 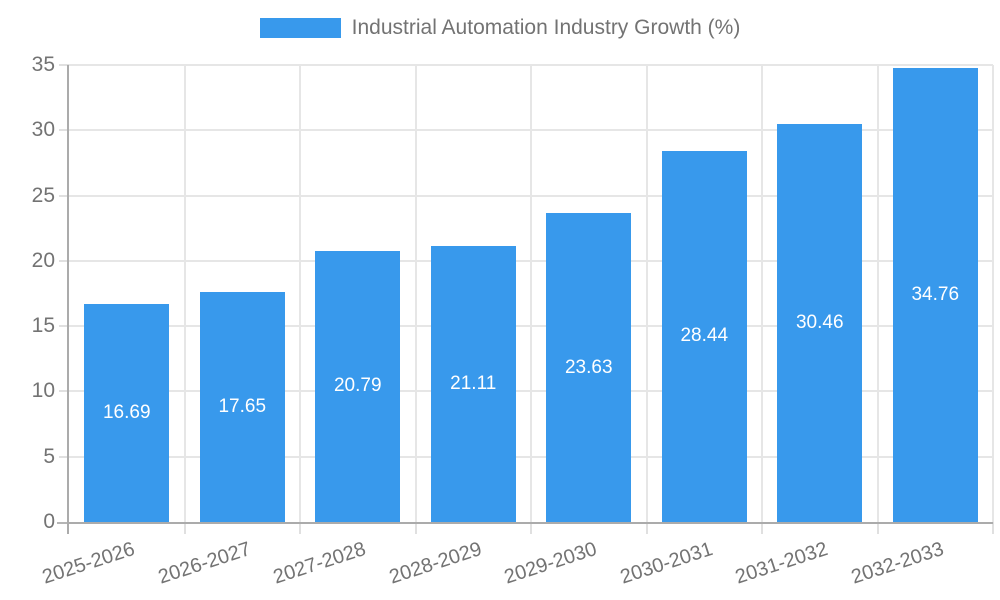 I want to click on y-axis-tick-label: 5, so click(x=49, y=456).